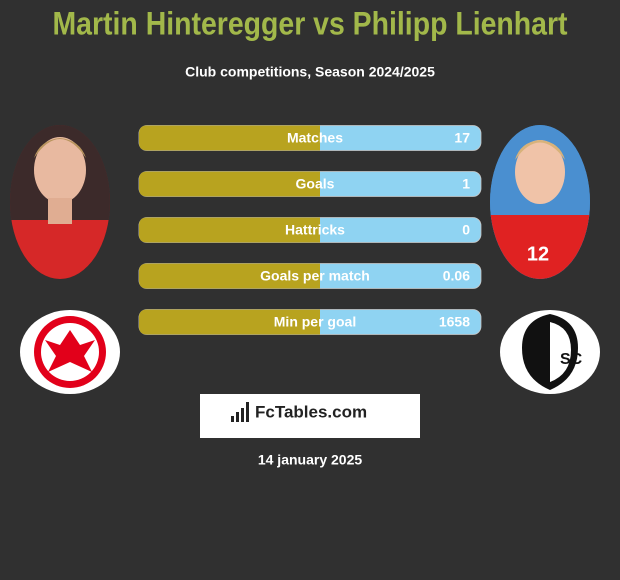  What do you see at coordinates (456, 276) in the screenshot?
I see `row-value: 0.06` at bounding box center [456, 276].